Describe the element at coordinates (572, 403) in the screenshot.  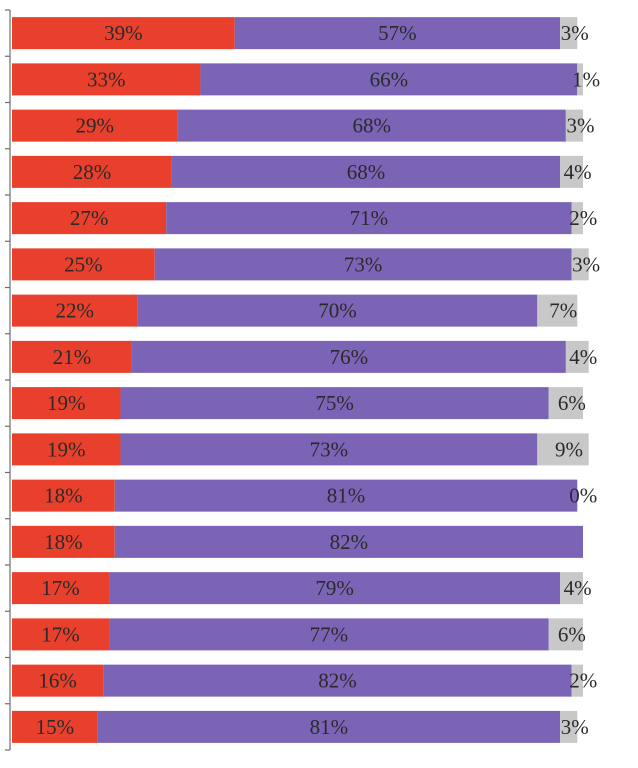
I see `data-label-3-row-9: 6%` at that location.